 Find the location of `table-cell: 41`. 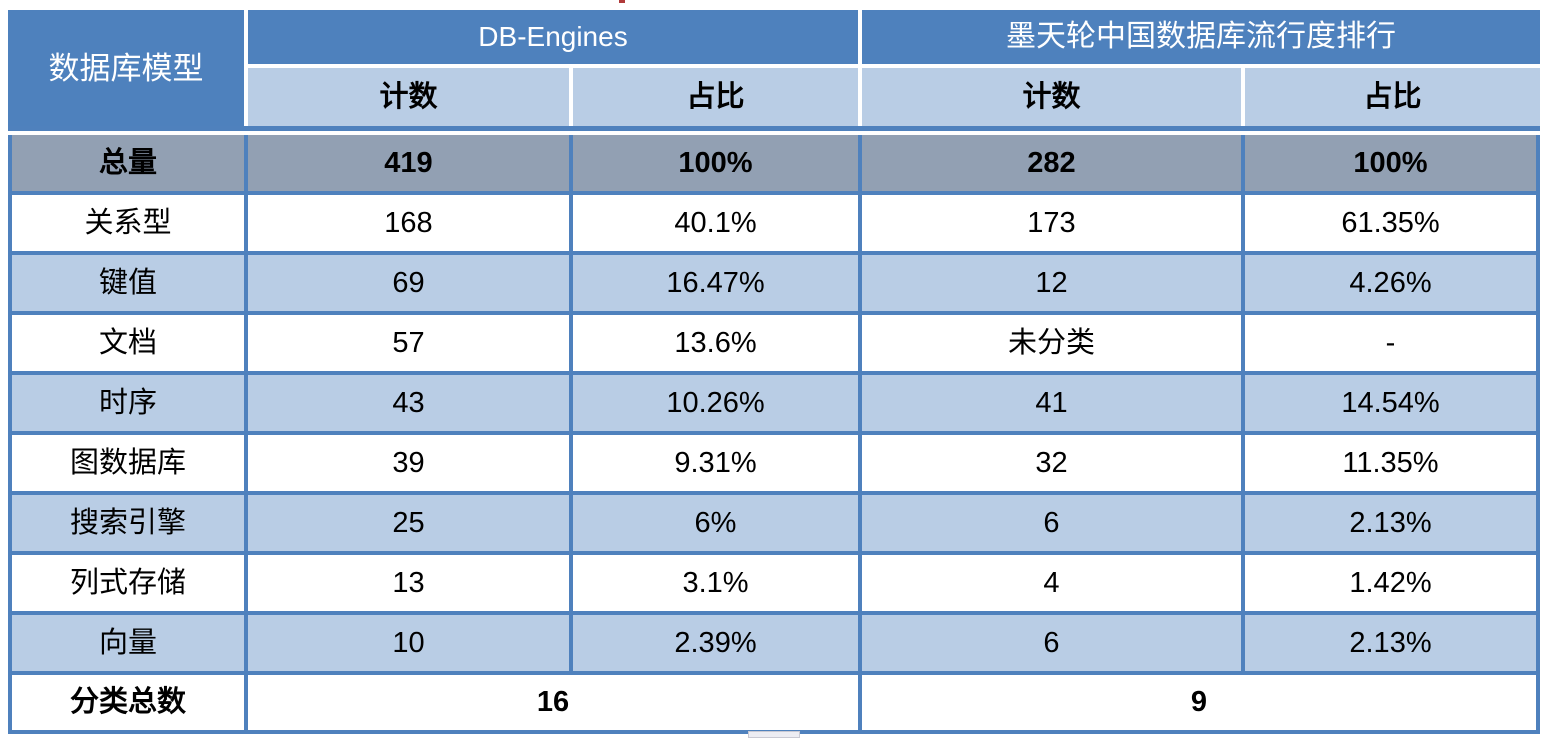

table-cell: 41 is located at coordinates (1053, 405).